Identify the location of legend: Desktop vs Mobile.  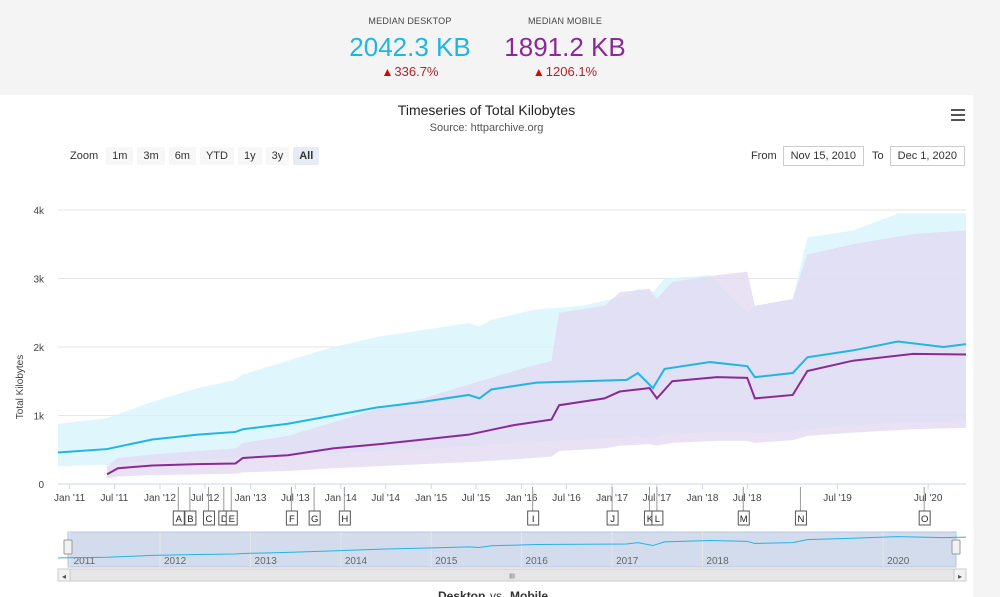
(493, 593).